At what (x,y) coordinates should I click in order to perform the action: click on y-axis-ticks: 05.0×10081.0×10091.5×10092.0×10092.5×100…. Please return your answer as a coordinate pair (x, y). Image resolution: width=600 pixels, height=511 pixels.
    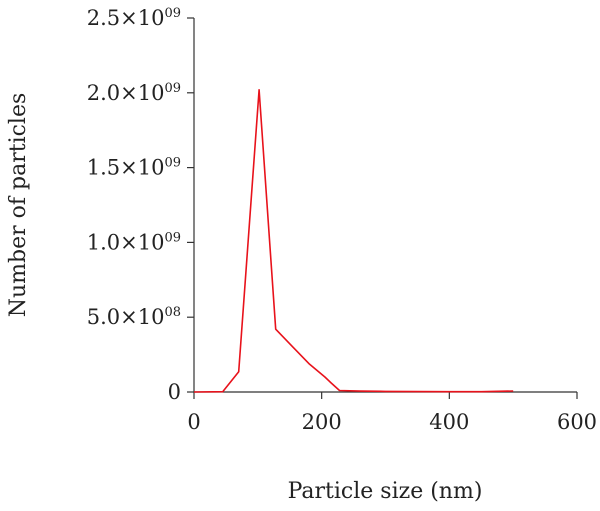
    Looking at the image, I should click on (140, 205).